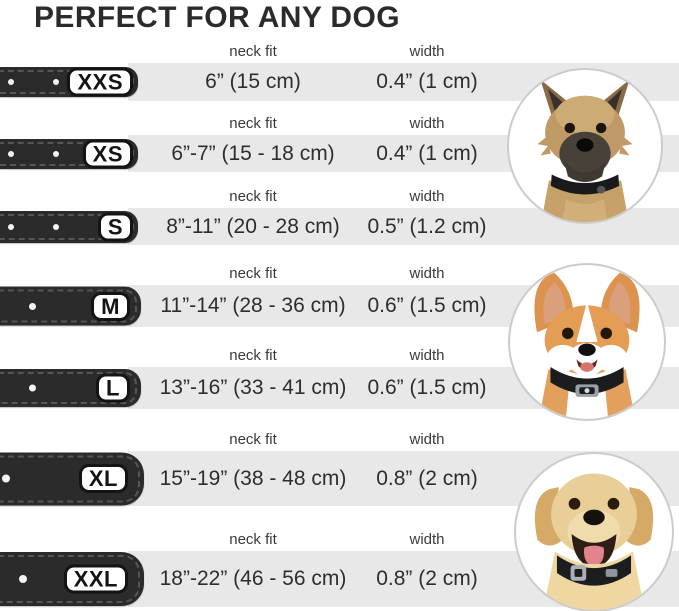 Image resolution: width=679 pixels, height=611 pixels. What do you see at coordinates (594, 541) in the screenshot?
I see `labrador-dog-photo` at bounding box center [594, 541].